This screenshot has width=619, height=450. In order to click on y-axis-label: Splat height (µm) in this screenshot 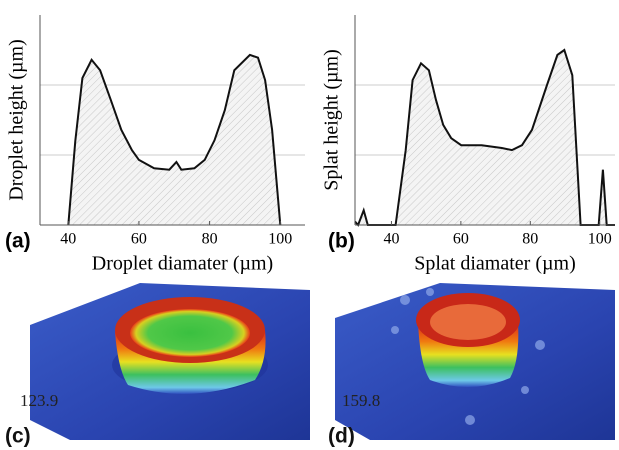, I will do `click(332, 120)`.